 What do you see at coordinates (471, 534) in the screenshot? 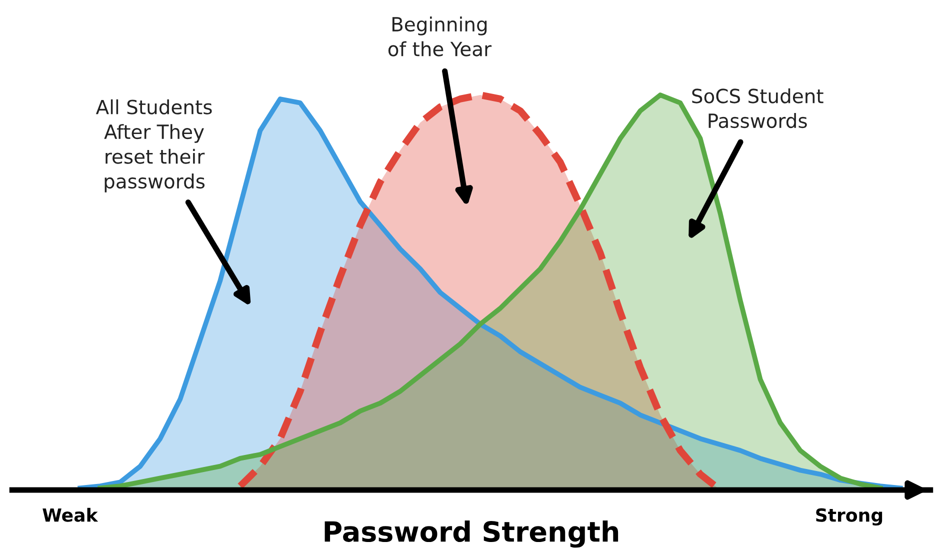
I see `x-axis-title: Password Strength` at bounding box center [471, 534].